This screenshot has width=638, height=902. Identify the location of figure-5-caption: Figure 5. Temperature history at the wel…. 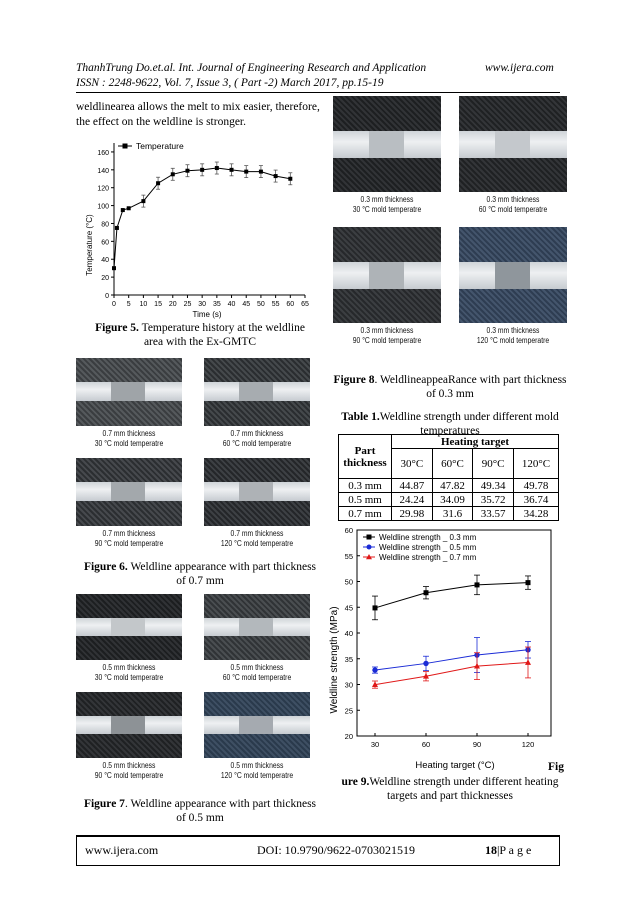
(200, 335).